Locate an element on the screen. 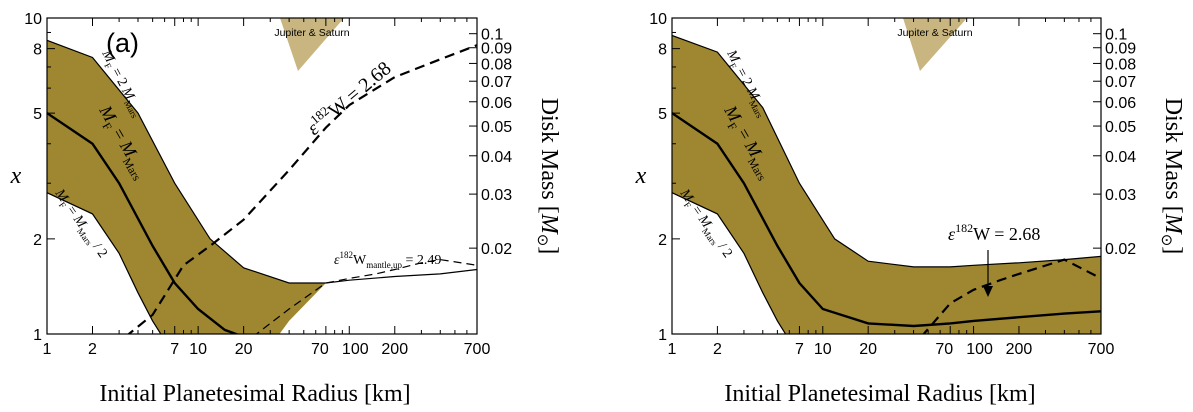  panel-label: (a) is located at coordinates (122, 43).